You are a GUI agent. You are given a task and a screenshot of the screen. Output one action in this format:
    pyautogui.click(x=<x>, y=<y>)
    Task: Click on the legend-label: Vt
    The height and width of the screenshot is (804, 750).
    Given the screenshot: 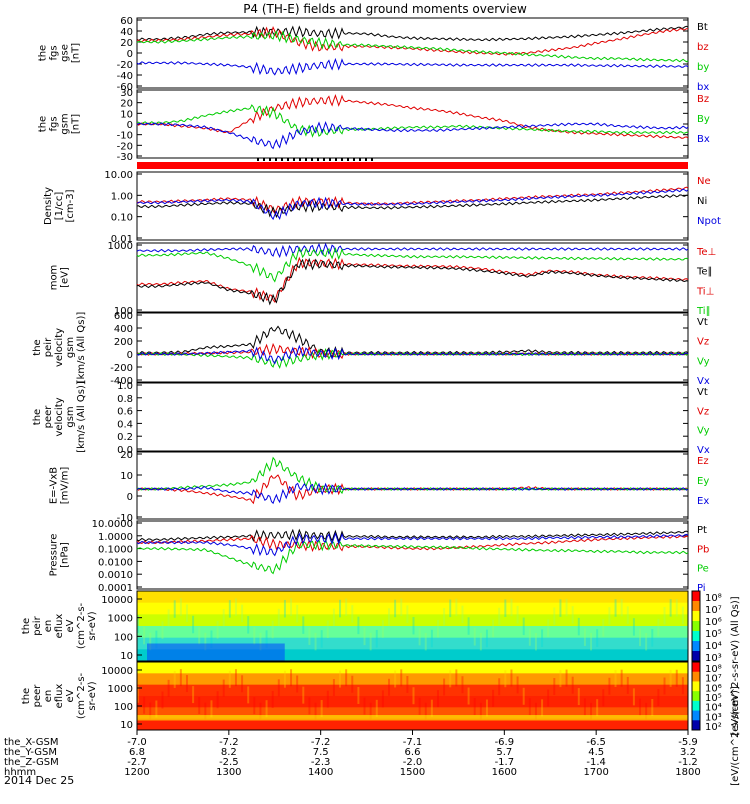 What is the action you would take?
    pyautogui.click(x=702, y=392)
    